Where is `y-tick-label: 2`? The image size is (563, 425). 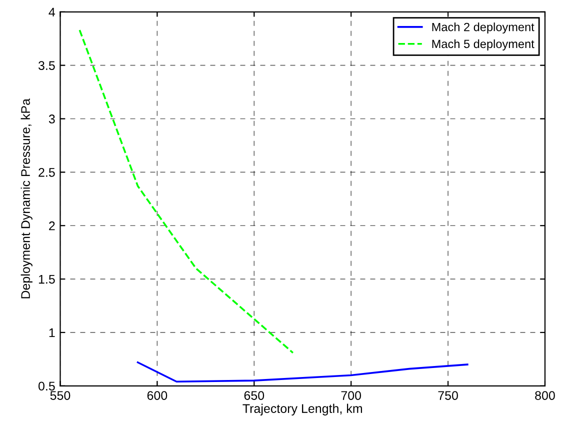
y-tick-label: 2 is located at coordinates (52, 225).